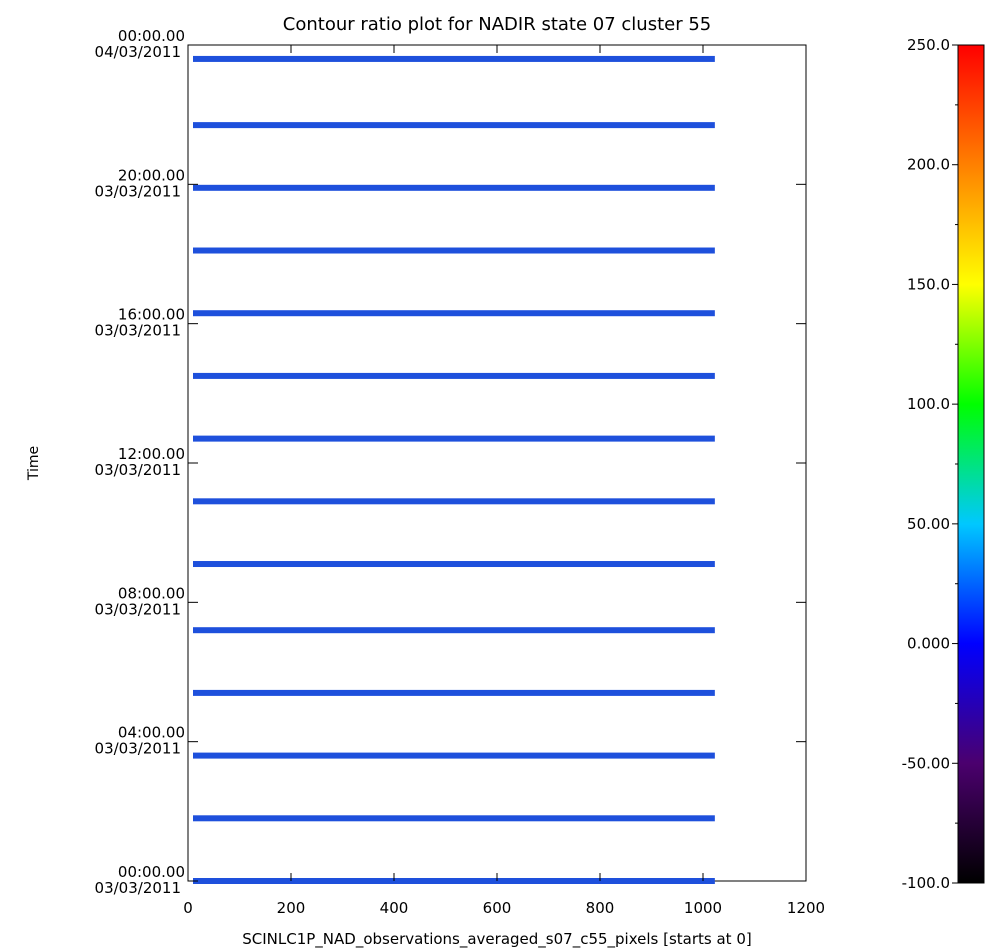 Image resolution: width=994 pixels, height=951 pixels. Describe the element at coordinates (928, 644) in the screenshot. I see `colorbar-tick-label: 0.000` at that location.